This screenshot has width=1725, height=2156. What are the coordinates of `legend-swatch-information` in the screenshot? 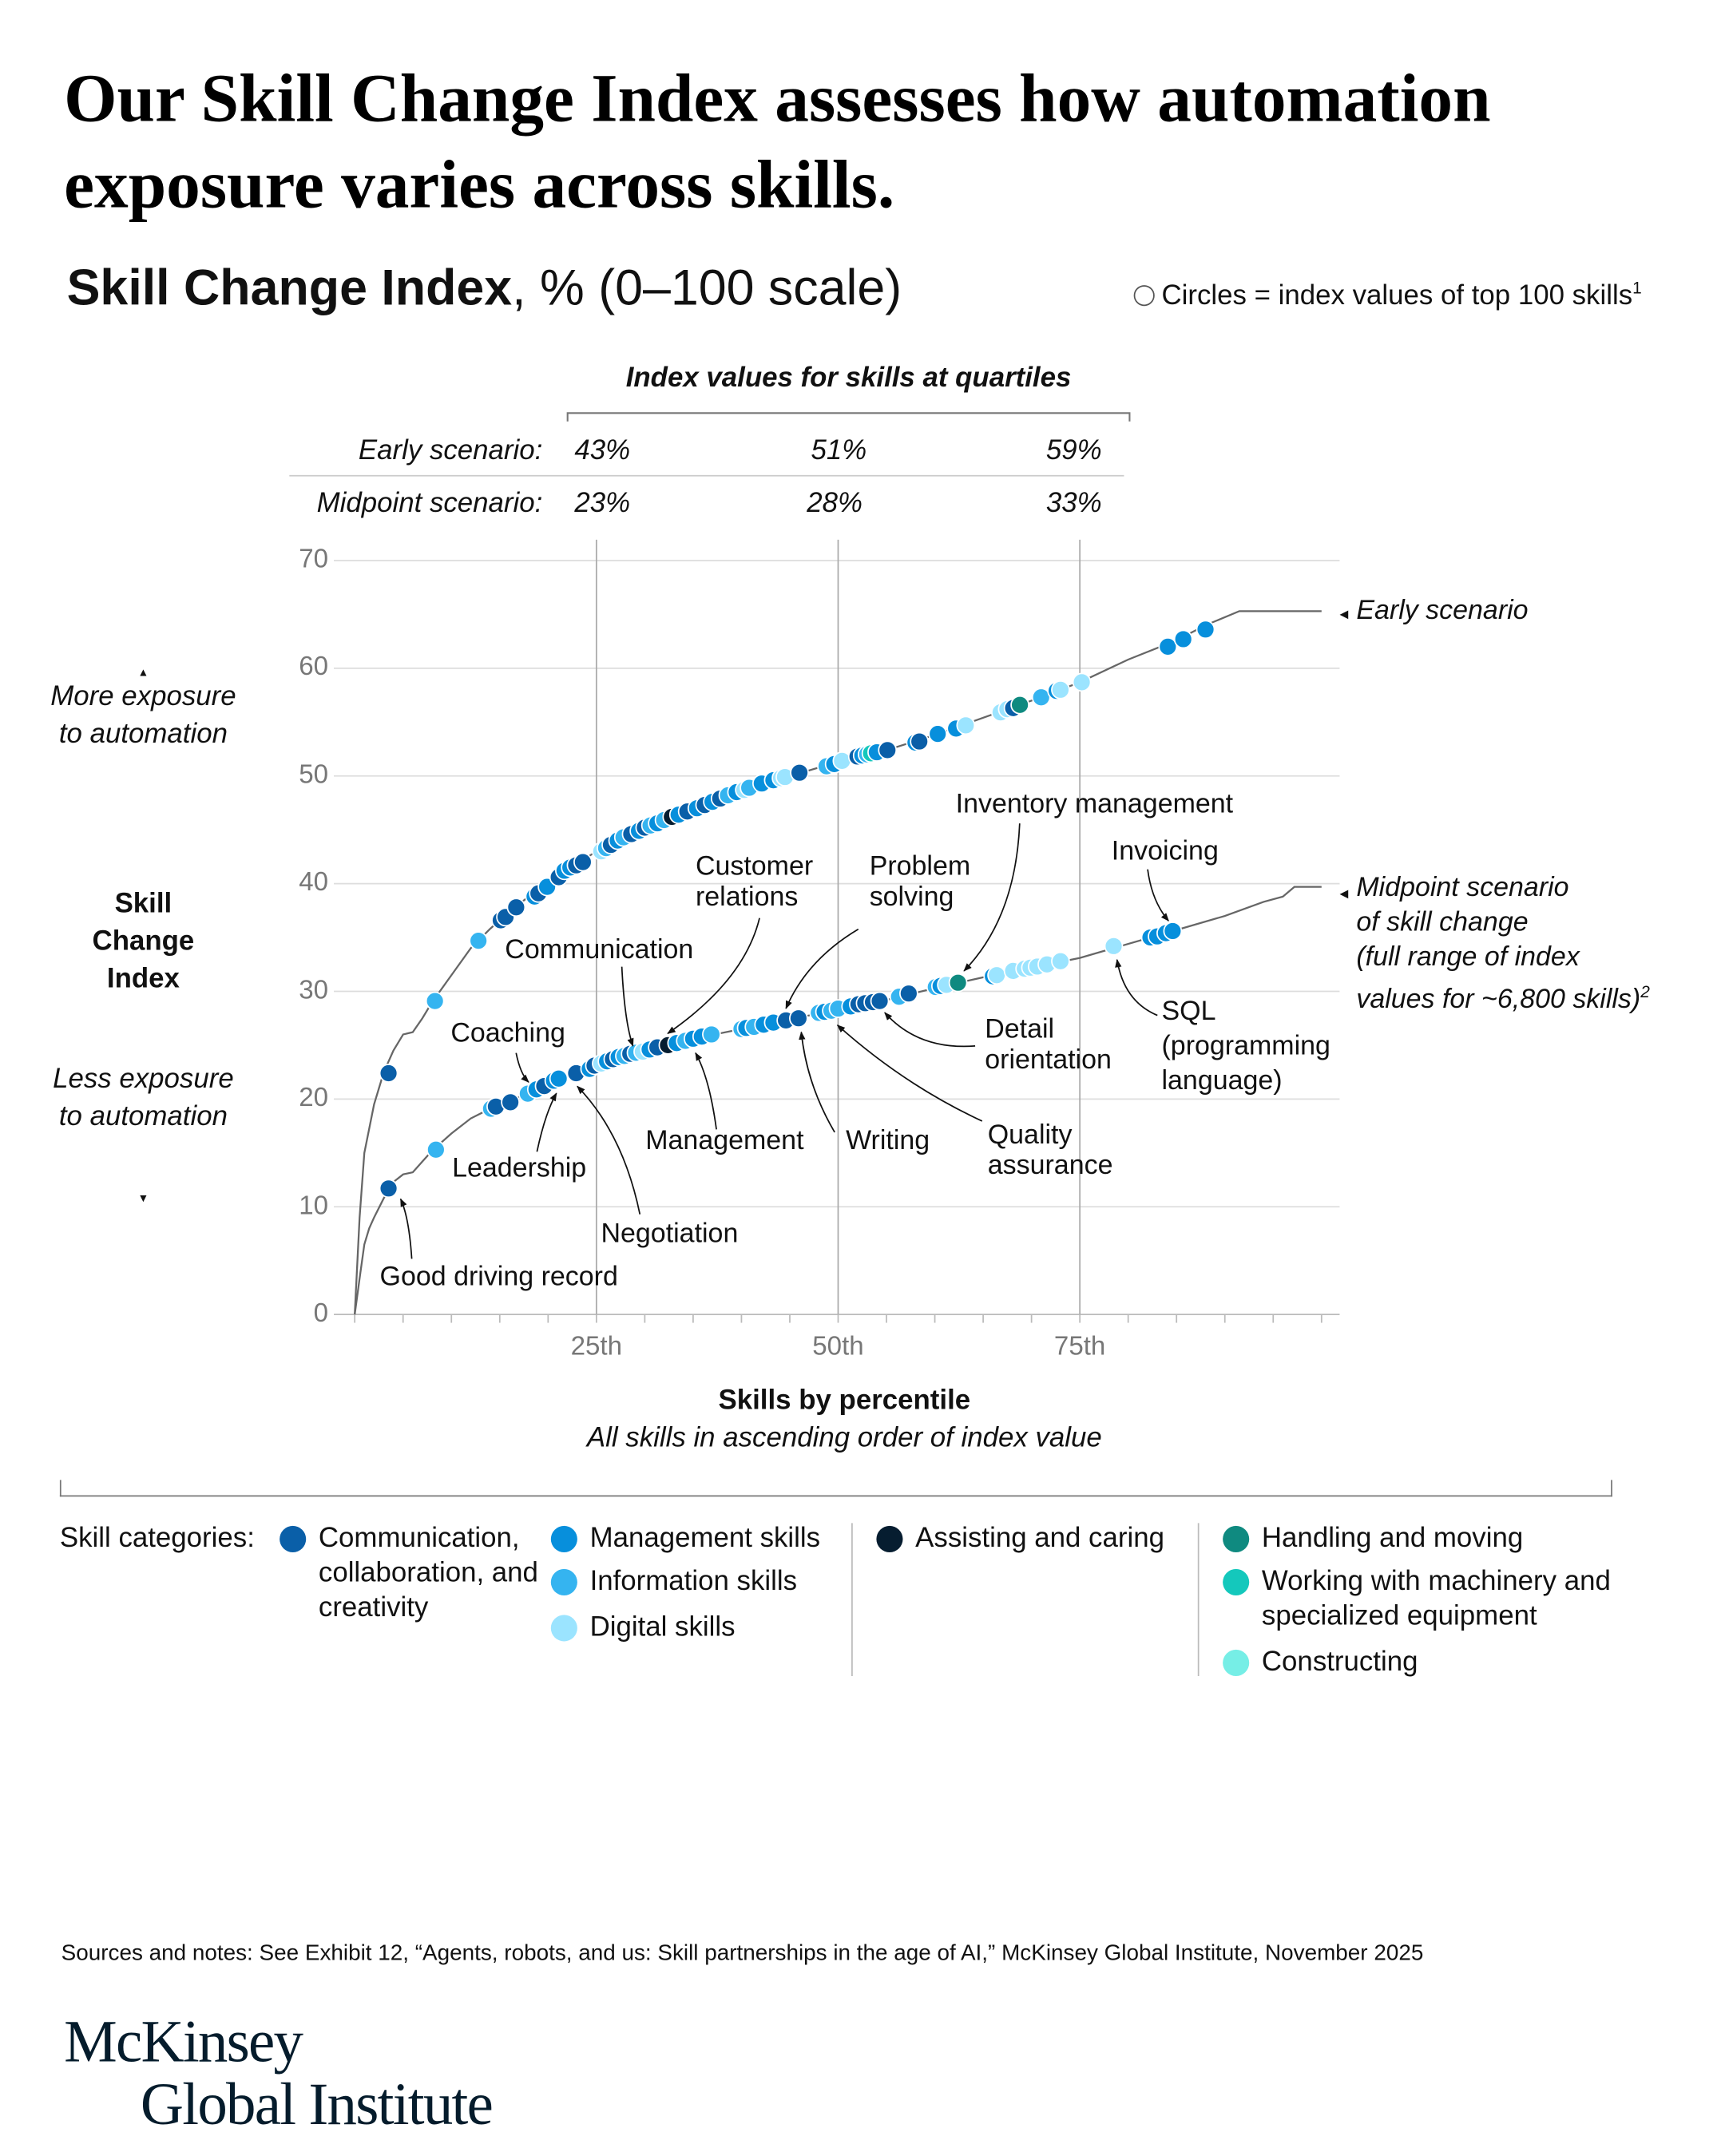 It's located at (563, 1581).